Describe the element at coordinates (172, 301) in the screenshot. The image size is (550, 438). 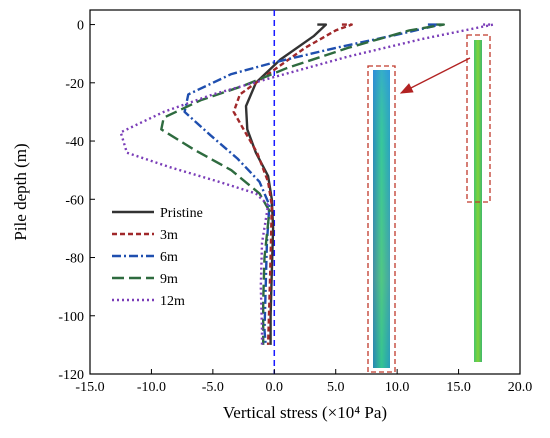
I see `legend-label-12m: 12m` at that location.